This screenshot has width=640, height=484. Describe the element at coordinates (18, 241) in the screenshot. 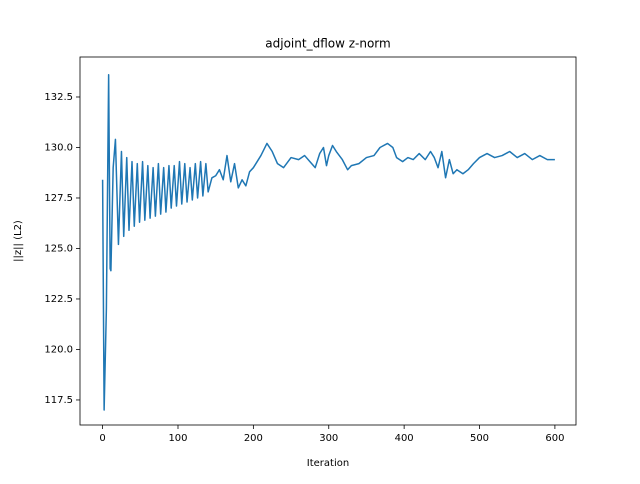

I see `y-axis-label: ||z|| (L2)` at that location.